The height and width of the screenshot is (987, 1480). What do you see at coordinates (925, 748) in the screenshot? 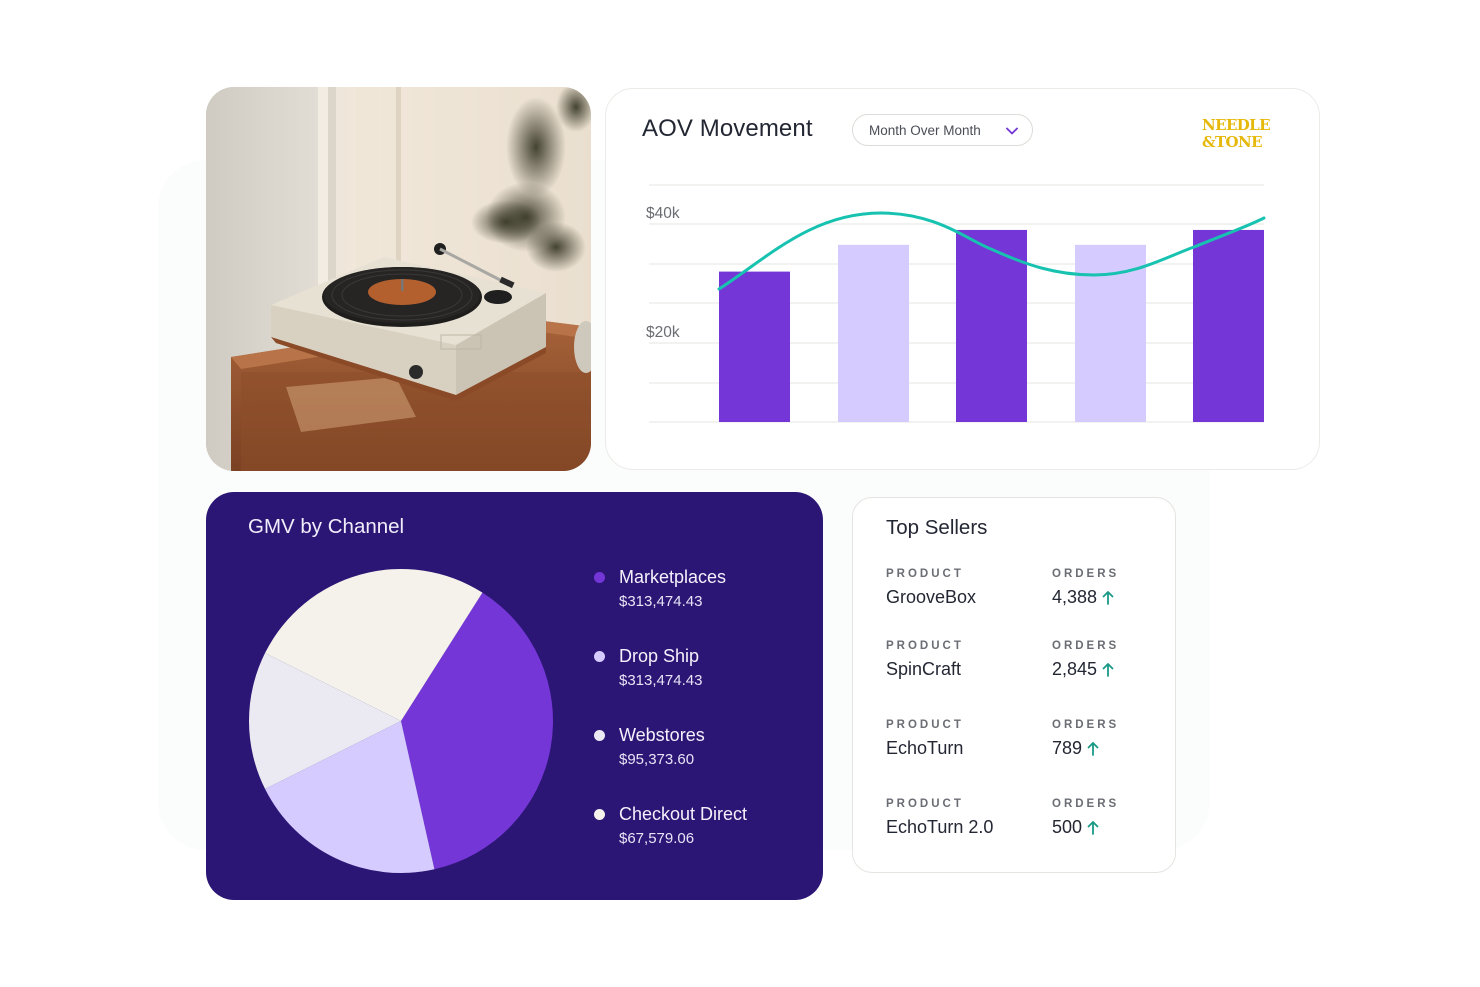
I see `product-name: EchoTurn` at bounding box center [925, 748].